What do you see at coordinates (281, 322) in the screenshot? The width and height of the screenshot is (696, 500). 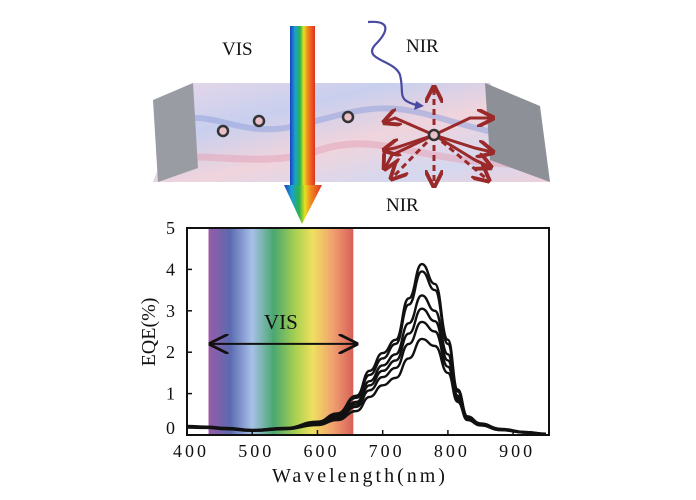 I see `band-label: VIS` at bounding box center [281, 322].